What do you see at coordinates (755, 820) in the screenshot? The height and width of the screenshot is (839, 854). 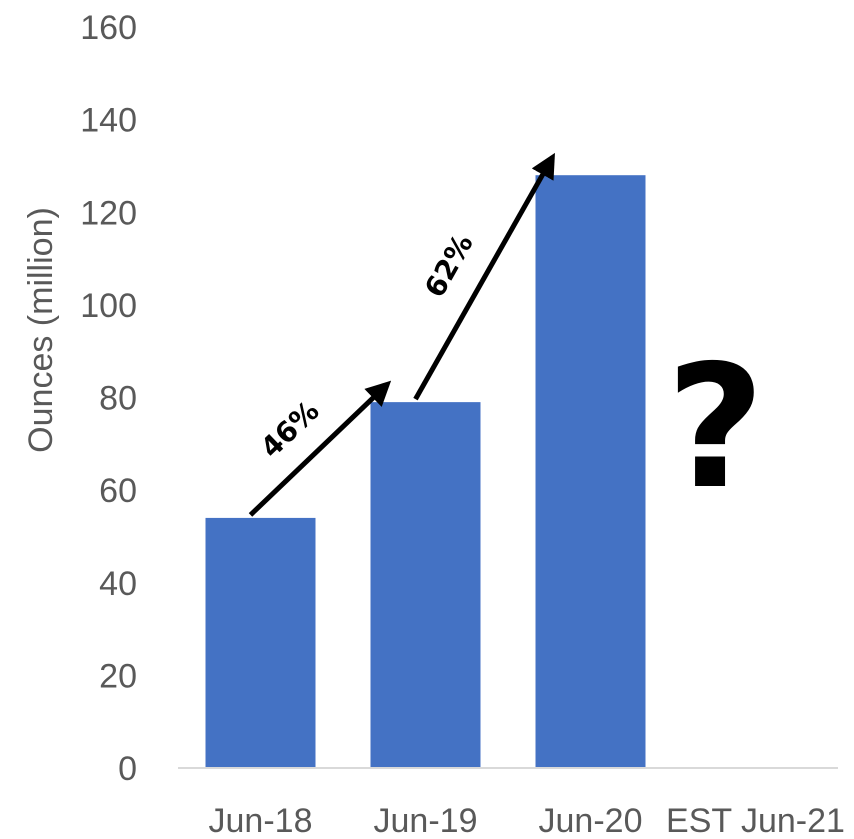 I see `x-tick-label: EST Jun-21` at bounding box center [755, 820].